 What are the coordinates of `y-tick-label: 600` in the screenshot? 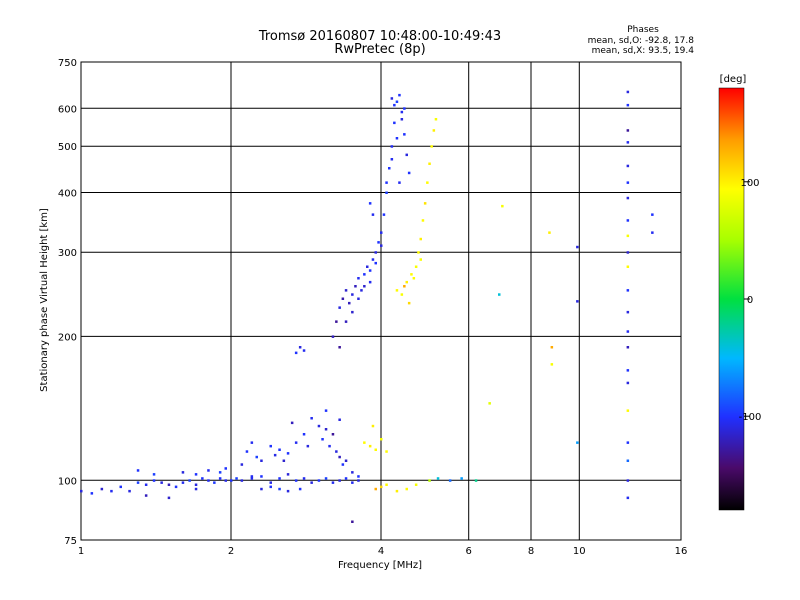 It's located at (67, 109).